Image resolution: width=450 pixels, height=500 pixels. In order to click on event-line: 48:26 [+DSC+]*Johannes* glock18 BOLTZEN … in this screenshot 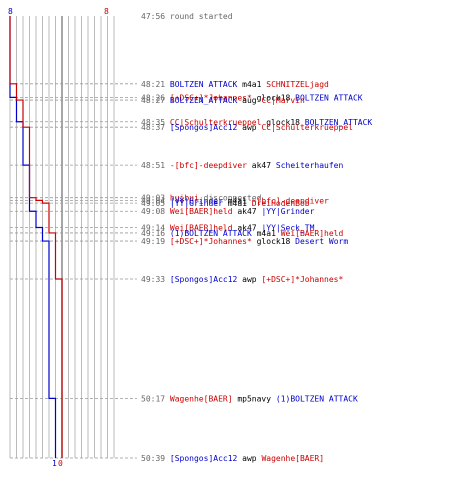, I will do `click(252, 97)`.